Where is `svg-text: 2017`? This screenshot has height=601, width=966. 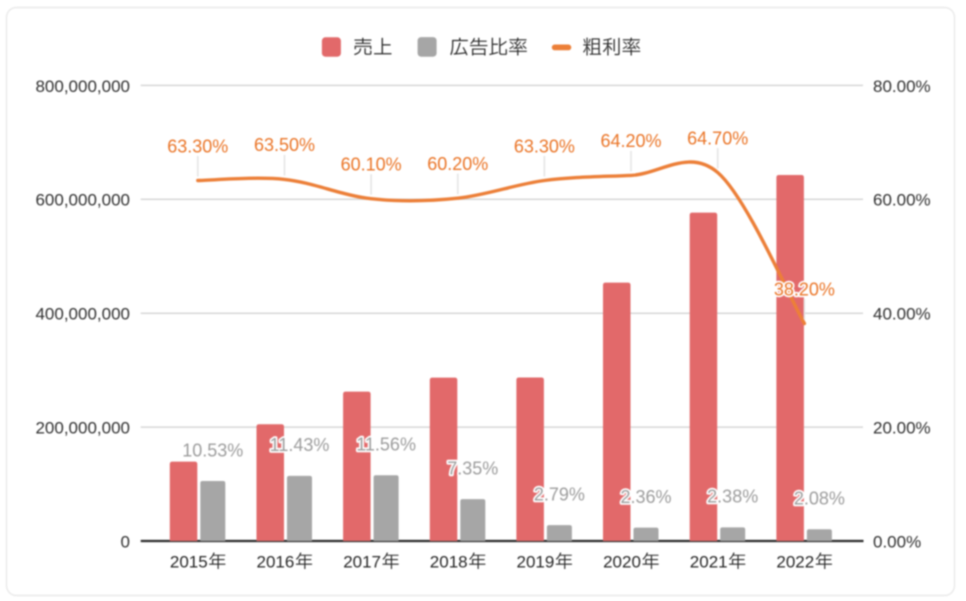
svg-text: 2017 is located at coordinates (362, 561).